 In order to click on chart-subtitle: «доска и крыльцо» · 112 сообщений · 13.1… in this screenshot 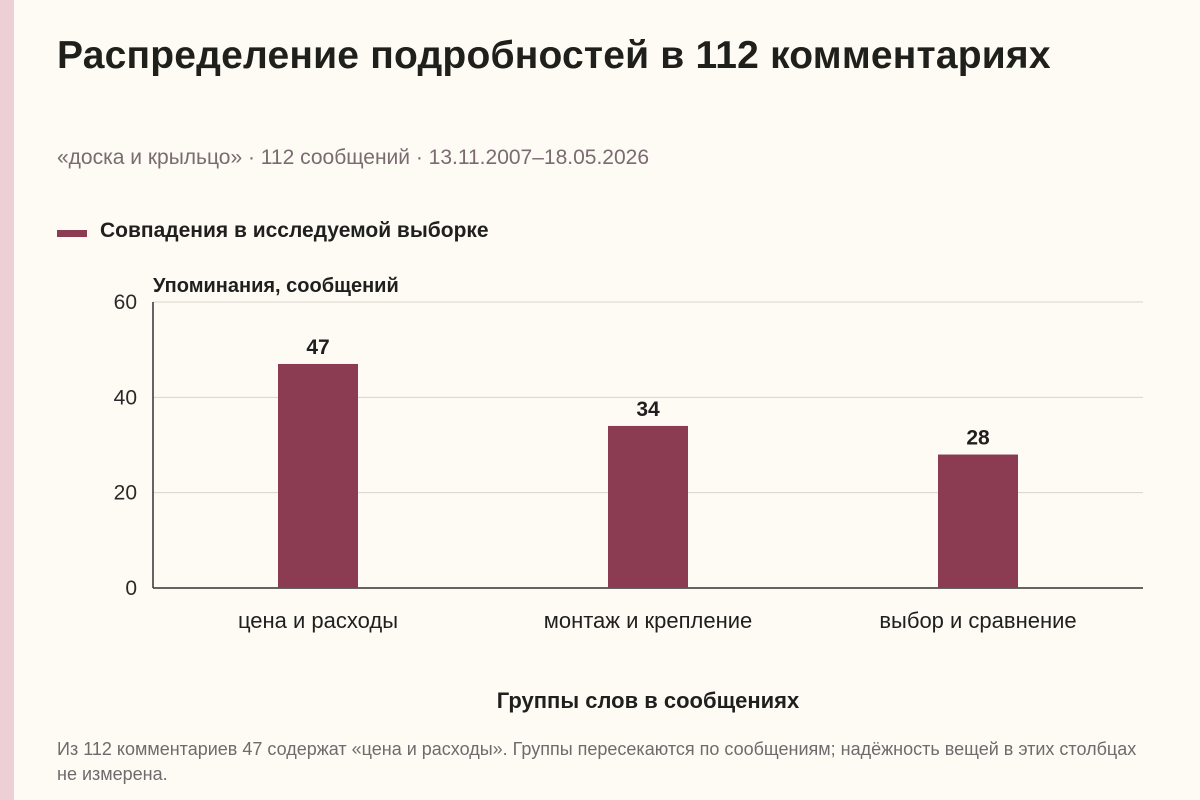, I will do `click(353, 157)`.